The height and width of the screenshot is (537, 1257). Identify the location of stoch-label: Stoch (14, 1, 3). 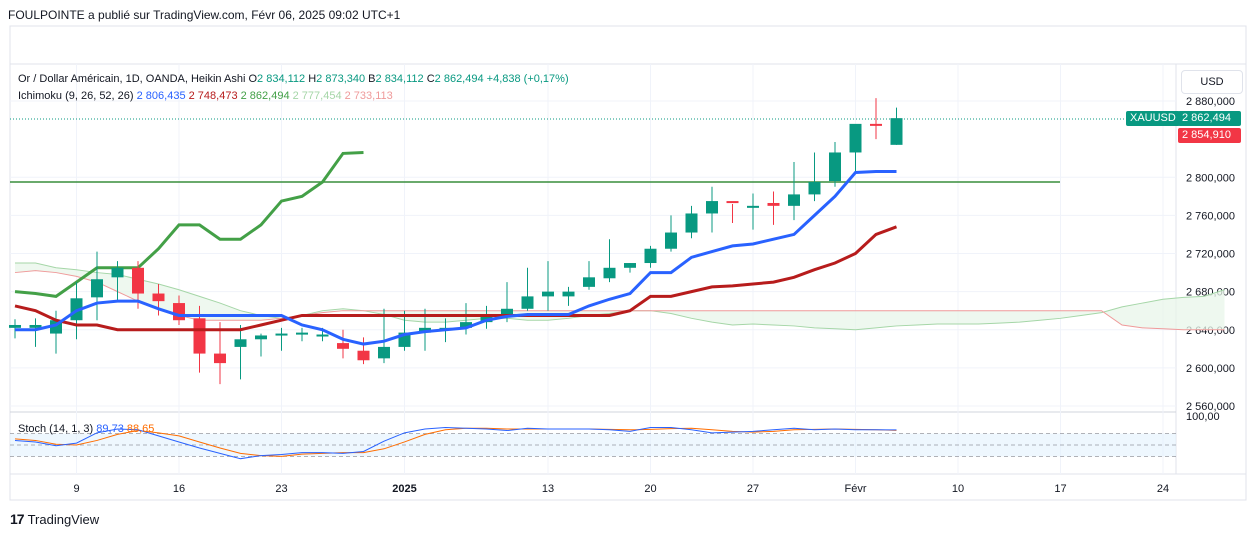
(56, 429).